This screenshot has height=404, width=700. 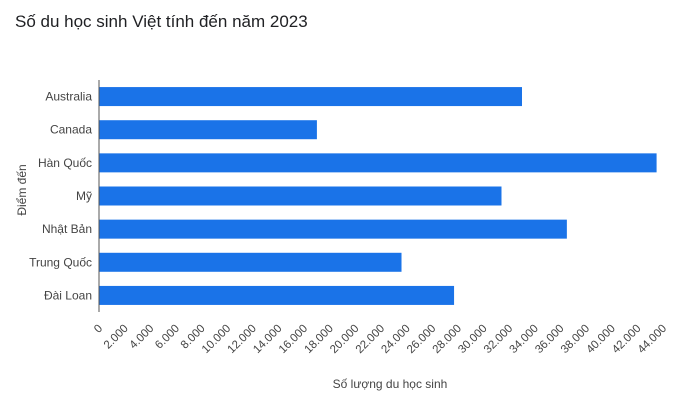 What do you see at coordinates (68, 97) in the screenshot?
I see `category-label: Australia` at bounding box center [68, 97].